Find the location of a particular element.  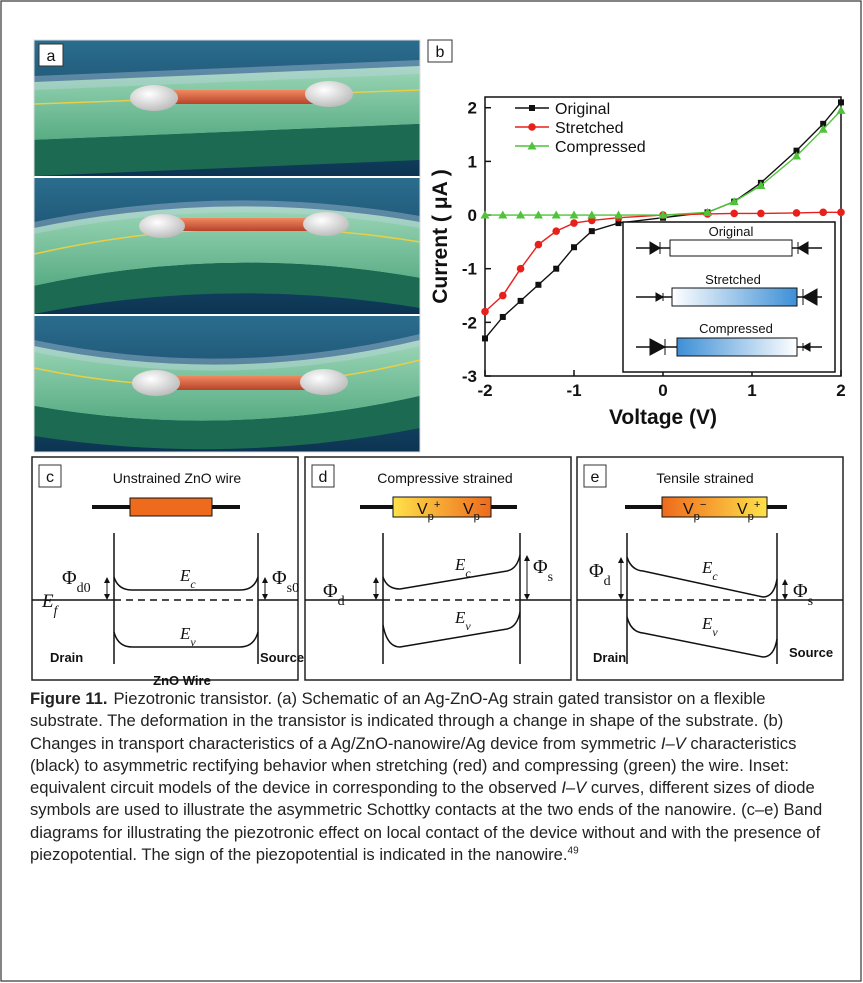

legend-label: Stretched is located at coordinates (589, 128).